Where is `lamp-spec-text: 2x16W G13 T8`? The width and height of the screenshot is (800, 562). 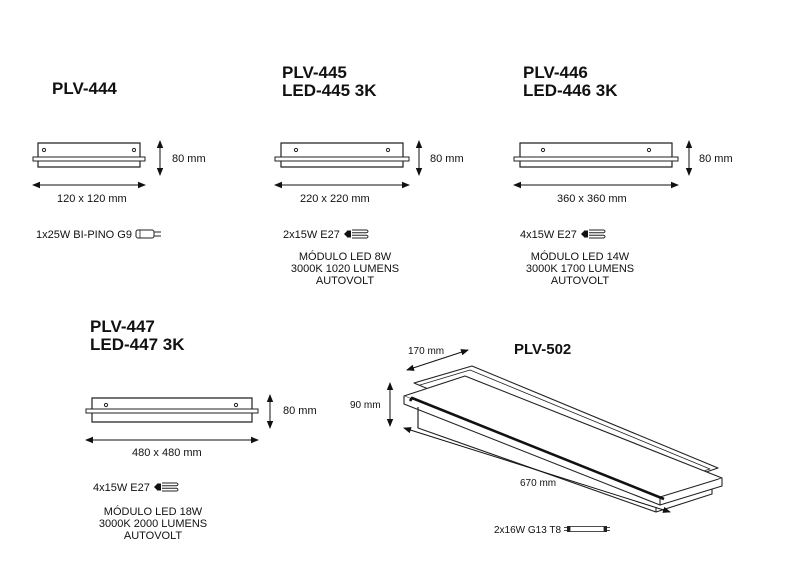 lamp-spec-text: 2x16W G13 T8 is located at coordinates (528, 530).